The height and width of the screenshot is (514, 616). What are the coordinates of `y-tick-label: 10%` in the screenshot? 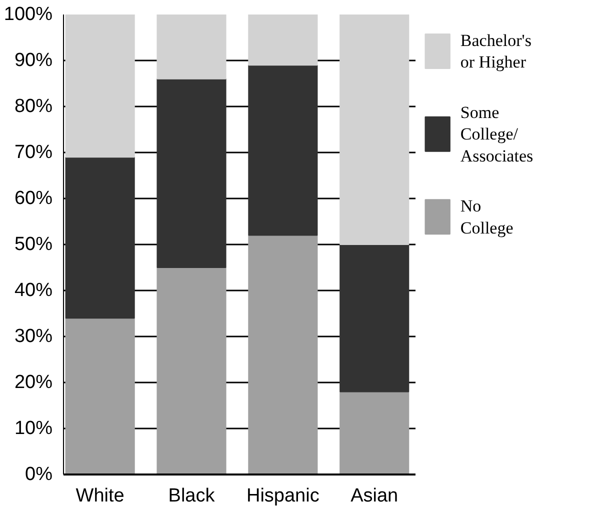 It's located at (33, 428).